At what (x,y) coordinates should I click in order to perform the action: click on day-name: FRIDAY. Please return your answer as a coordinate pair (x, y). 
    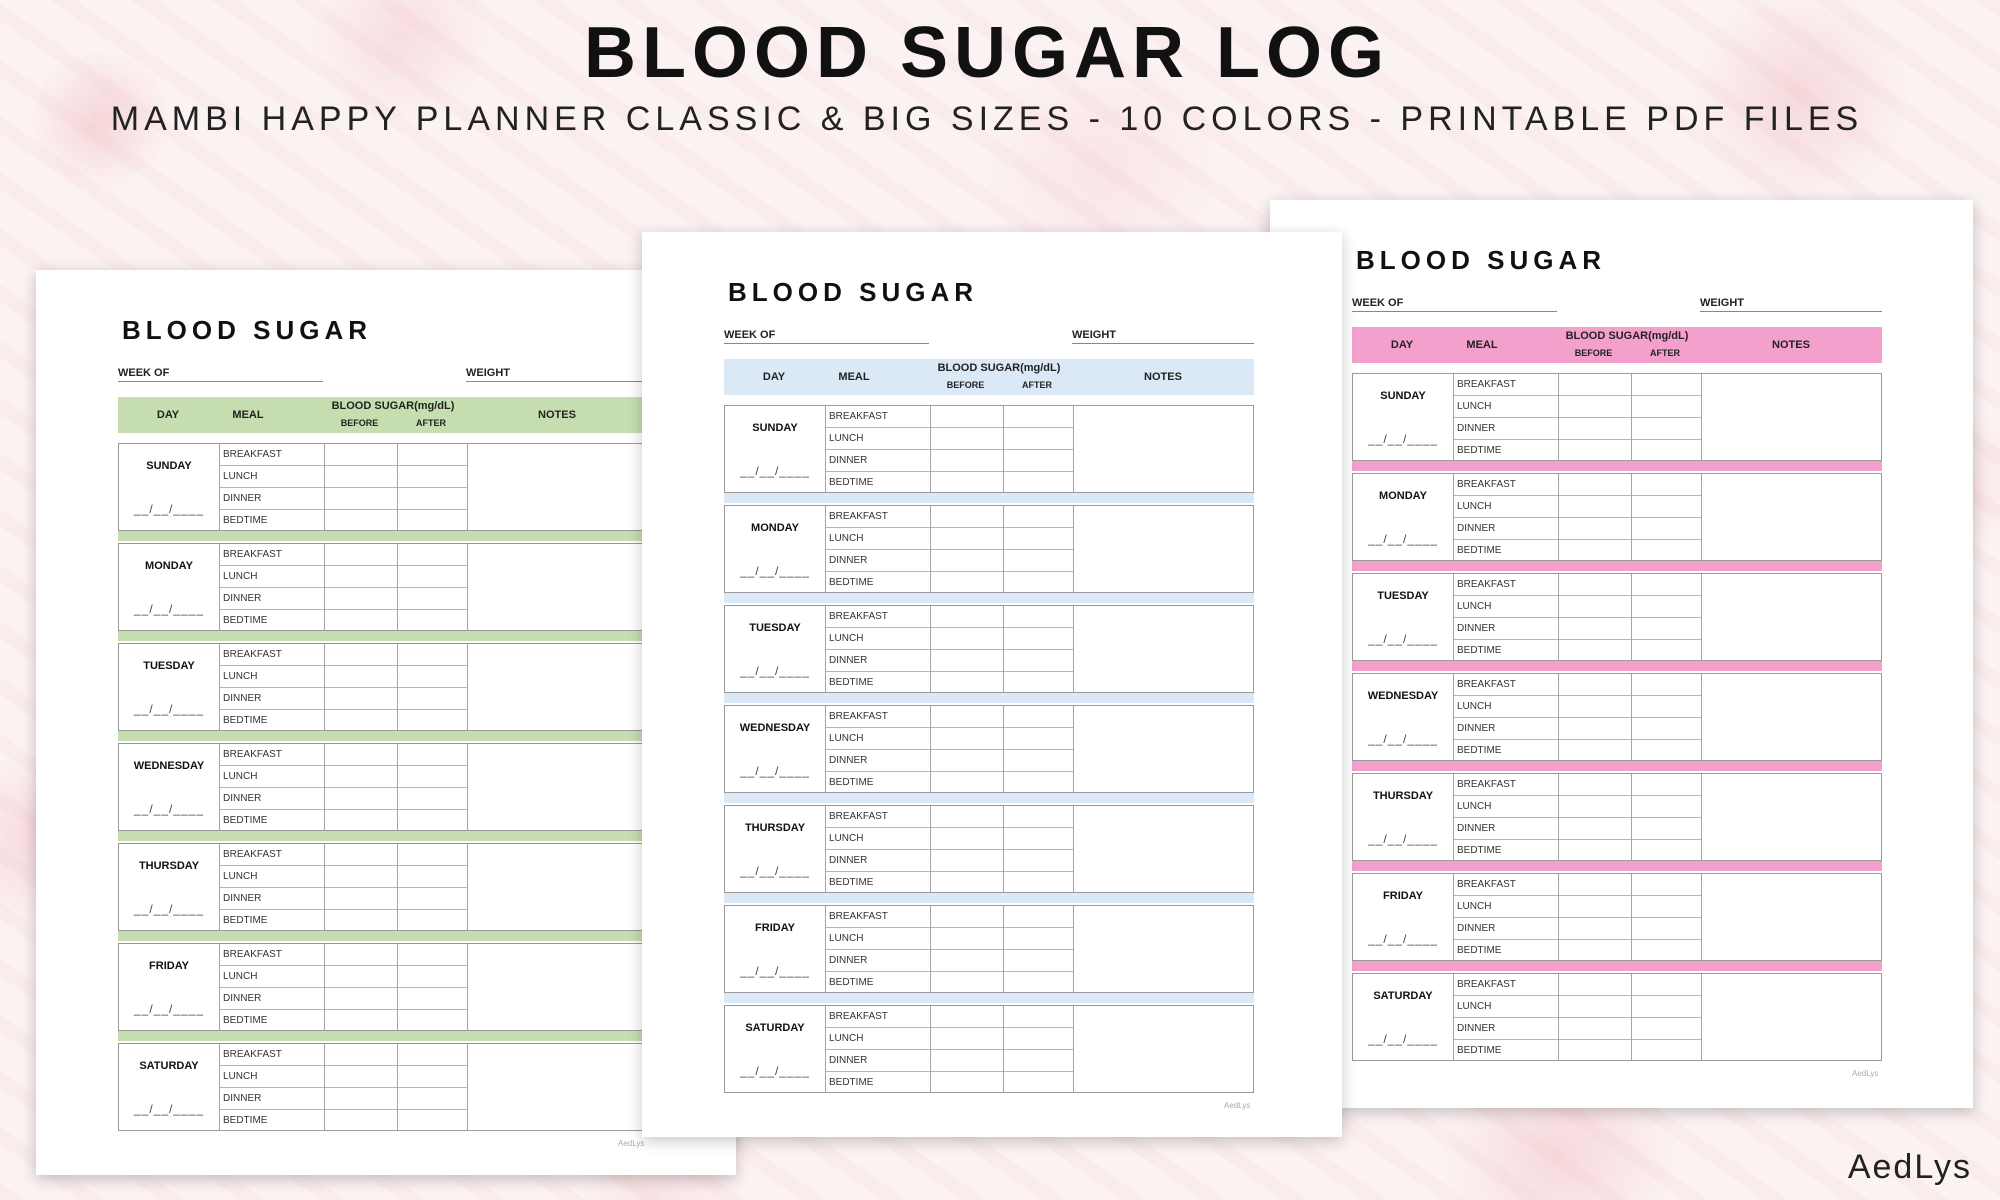
    Looking at the image, I should click on (169, 966).